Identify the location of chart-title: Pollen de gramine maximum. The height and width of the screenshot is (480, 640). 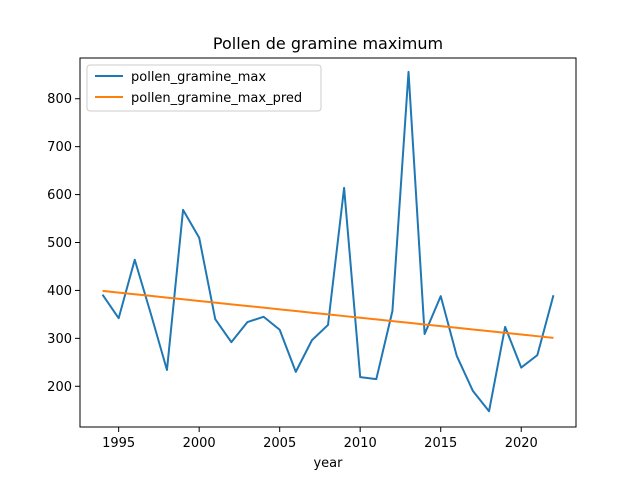
(328, 43).